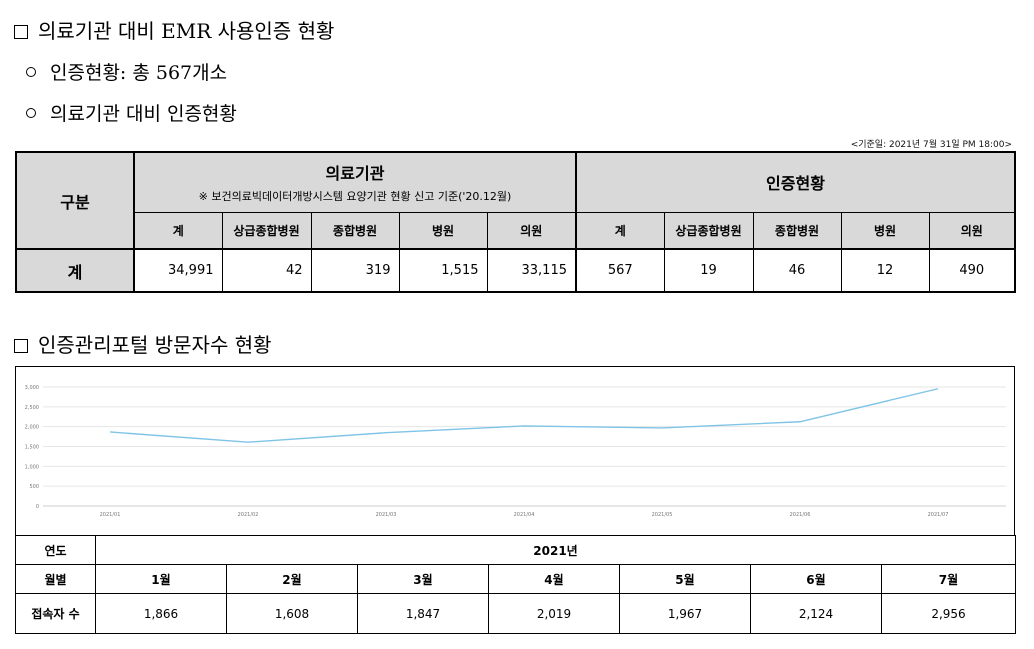  What do you see at coordinates (55, 550) in the screenshot?
I see `year-header: 연도` at bounding box center [55, 550].